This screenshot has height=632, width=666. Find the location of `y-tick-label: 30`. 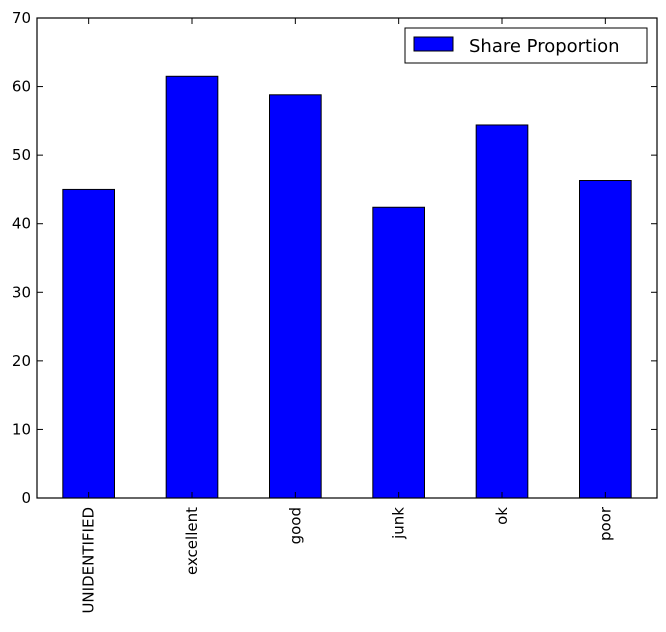

y-tick-label: 30 is located at coordinates (21, 292).